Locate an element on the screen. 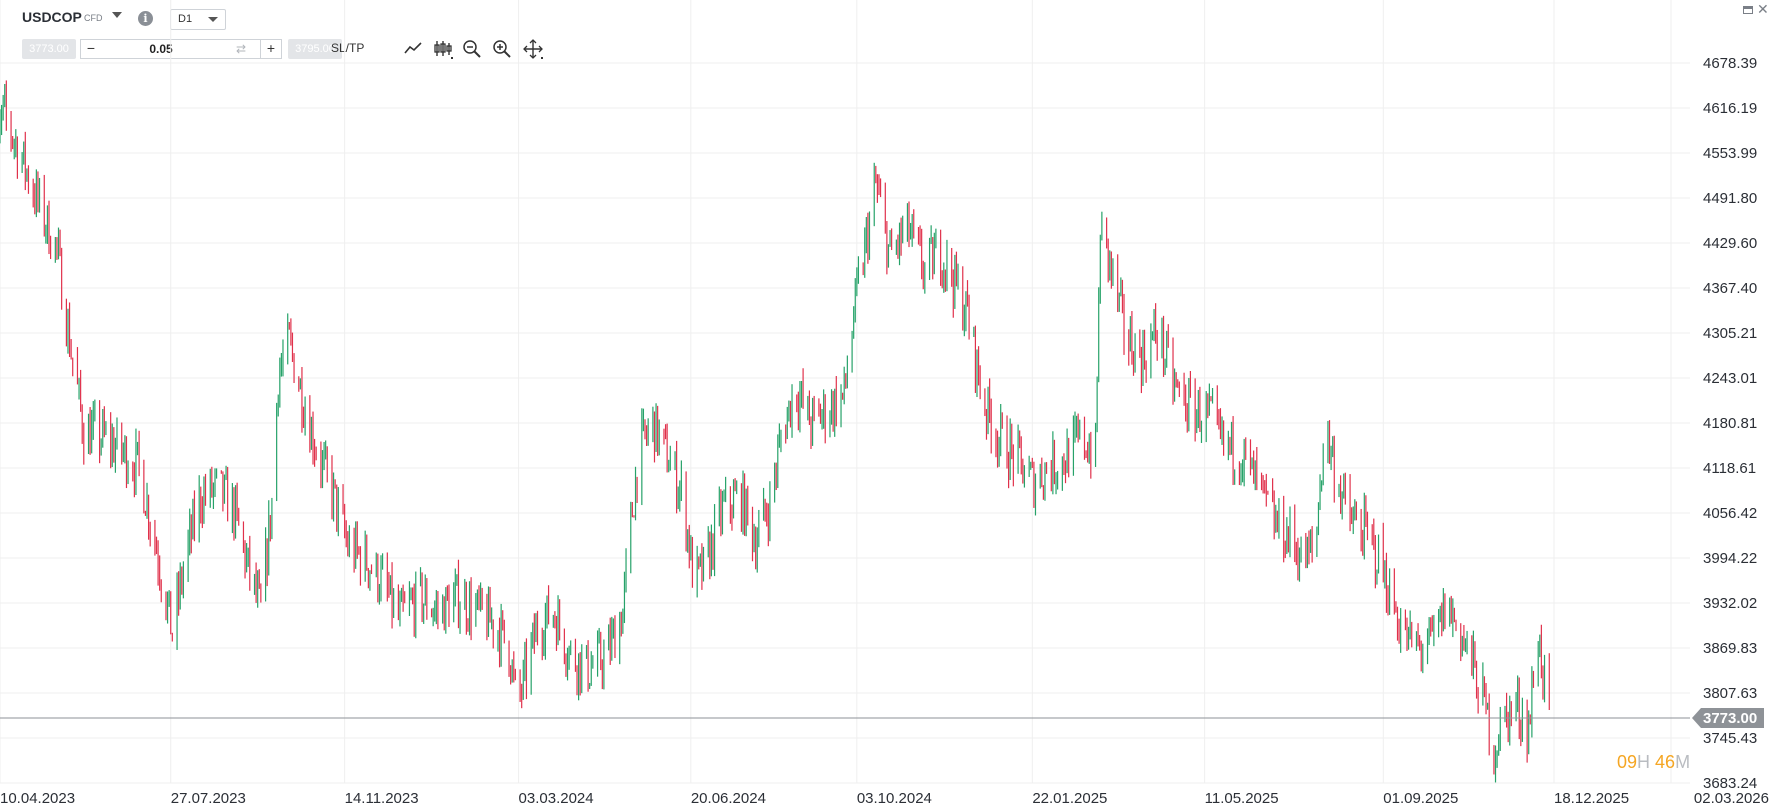 The image size is (1771, 812). y-tick-label: 4305.21 is located at coordinates (1730, 333).